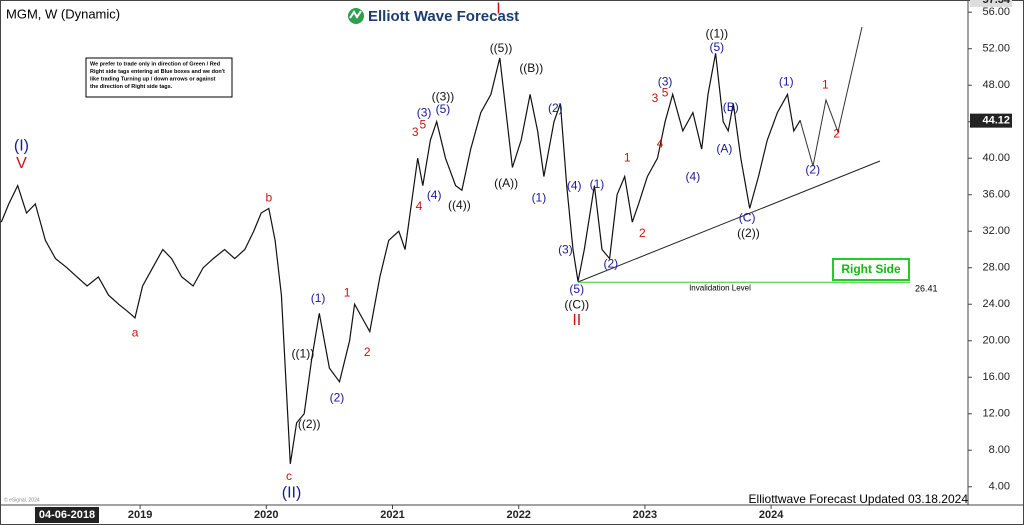 This screenshot has width=1024, height=525. Describe the element at coordinates (131, 87) in the screenshot. I see `note-line: the direction of Right side tags.` at that location.